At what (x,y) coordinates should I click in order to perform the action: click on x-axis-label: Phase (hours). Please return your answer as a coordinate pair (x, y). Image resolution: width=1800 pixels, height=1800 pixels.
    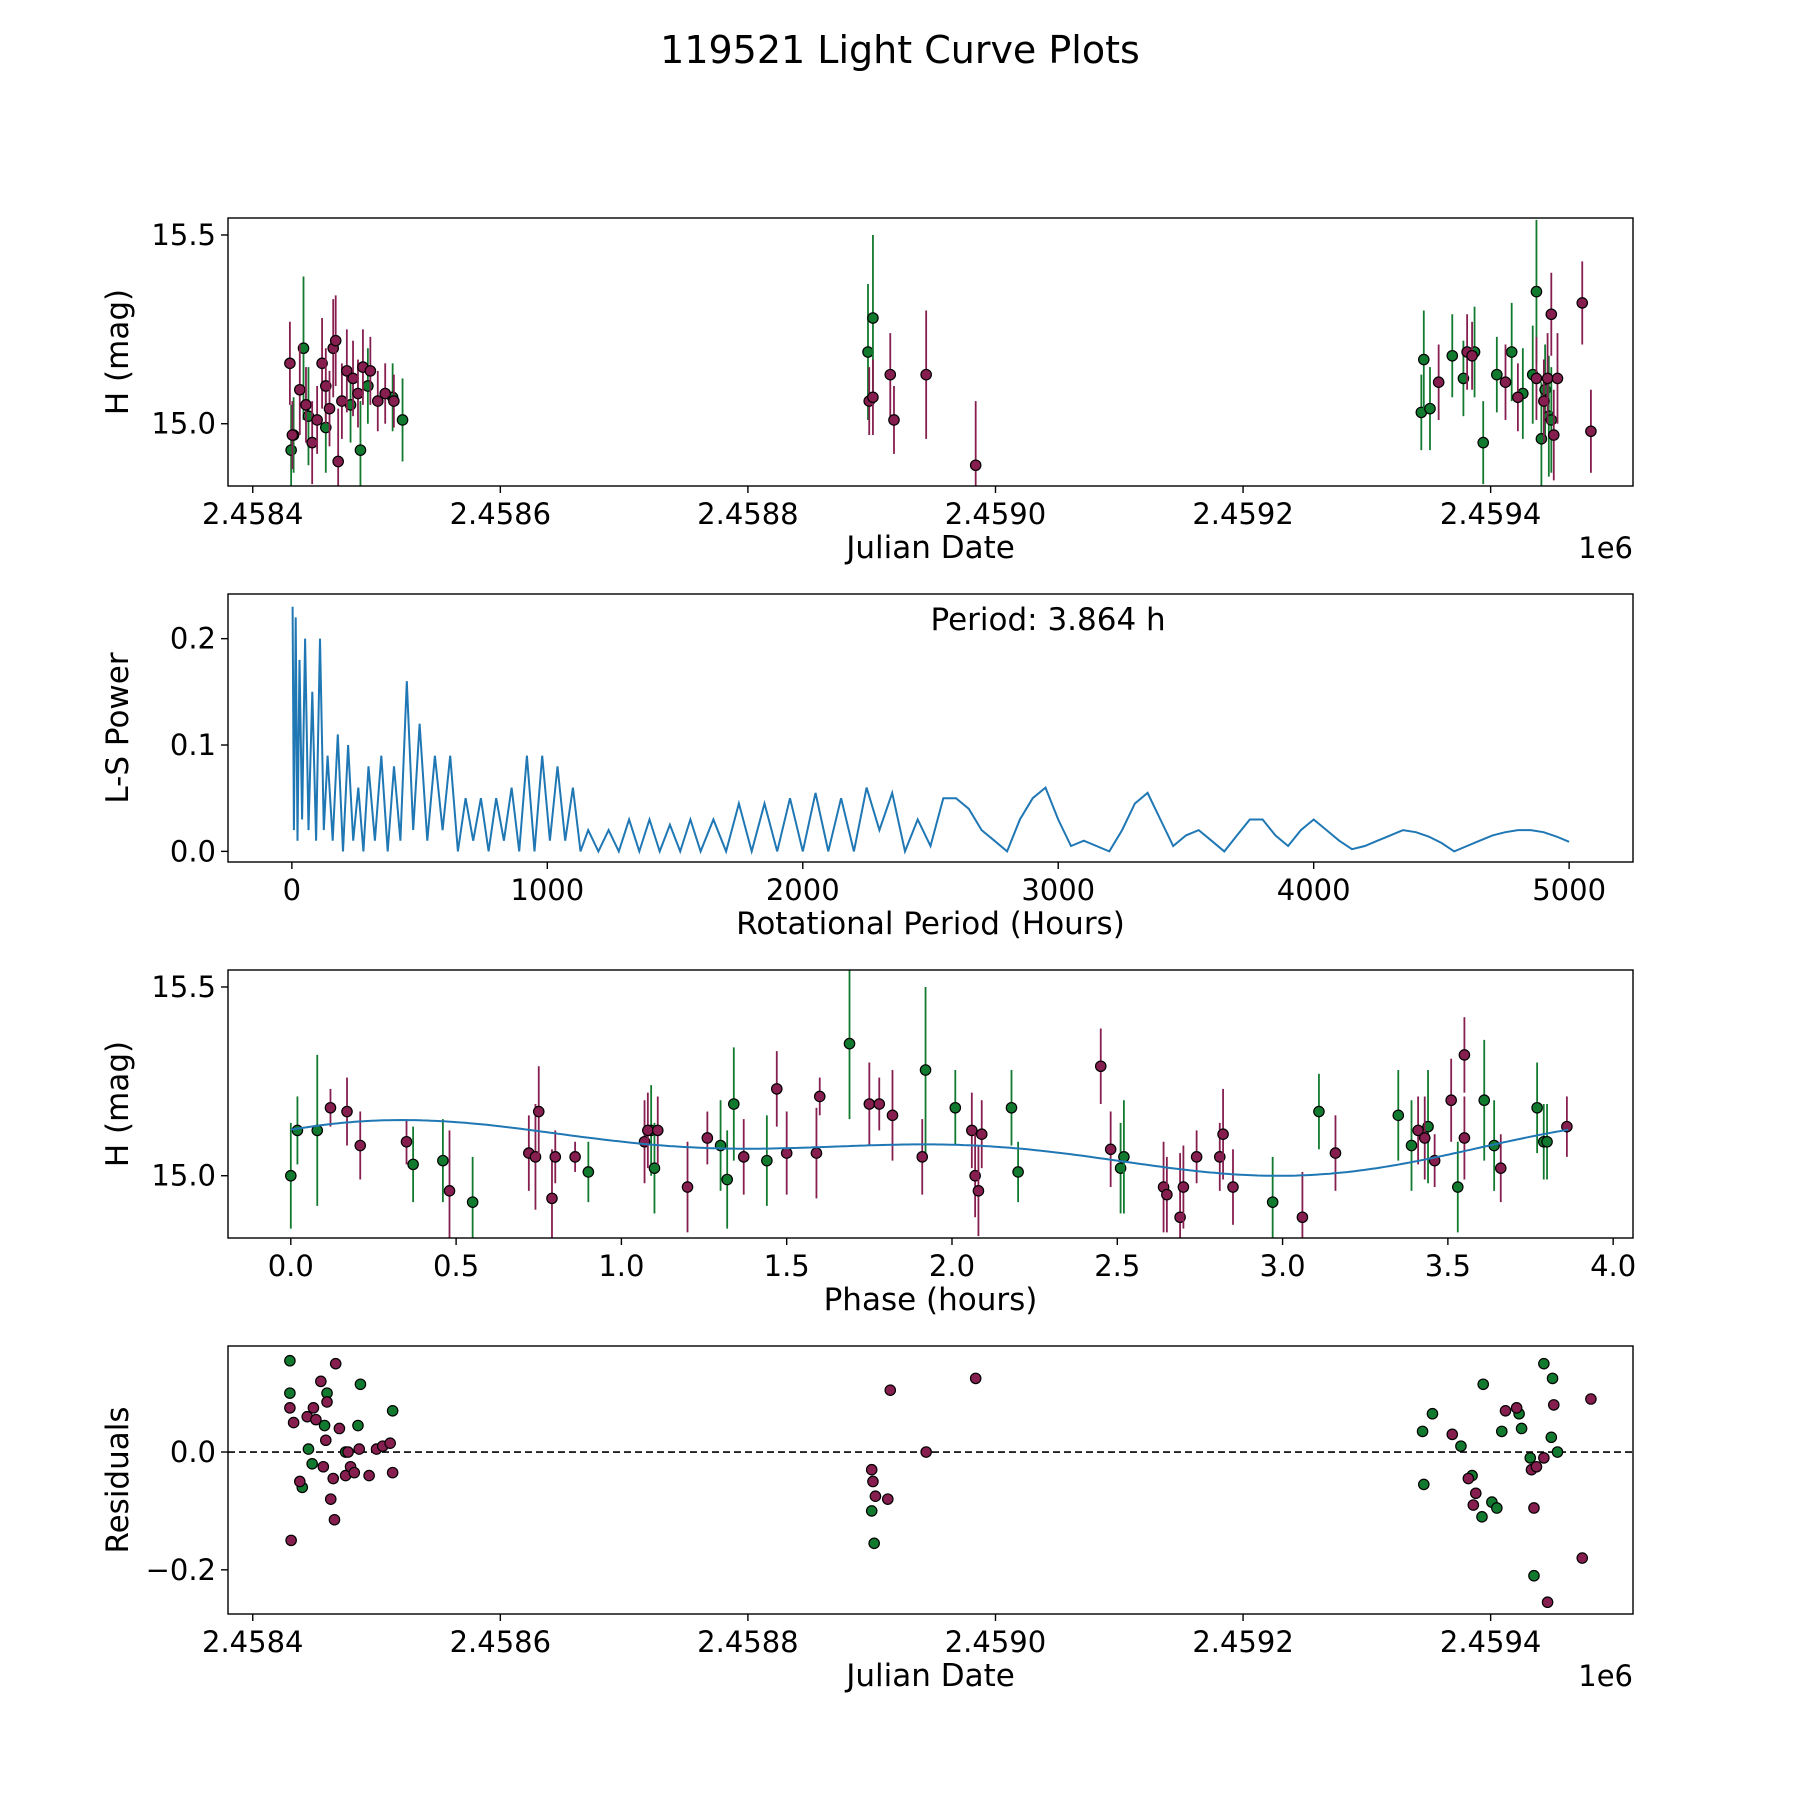
    Looking at the image, I should click on (931, 1300).